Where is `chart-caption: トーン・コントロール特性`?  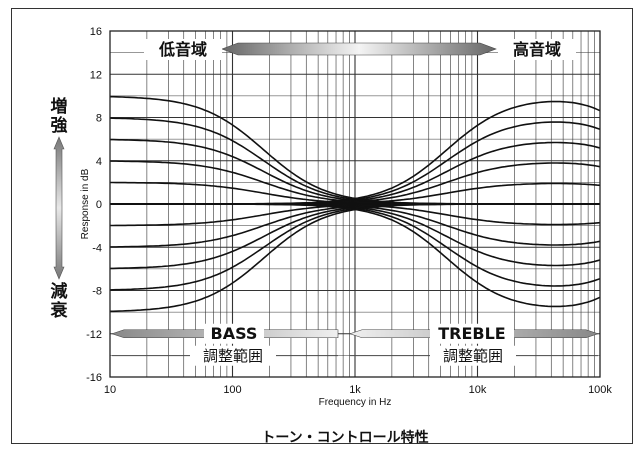 chart-caption: トーン・コントロール特性 is located at coordinates (344, 437).